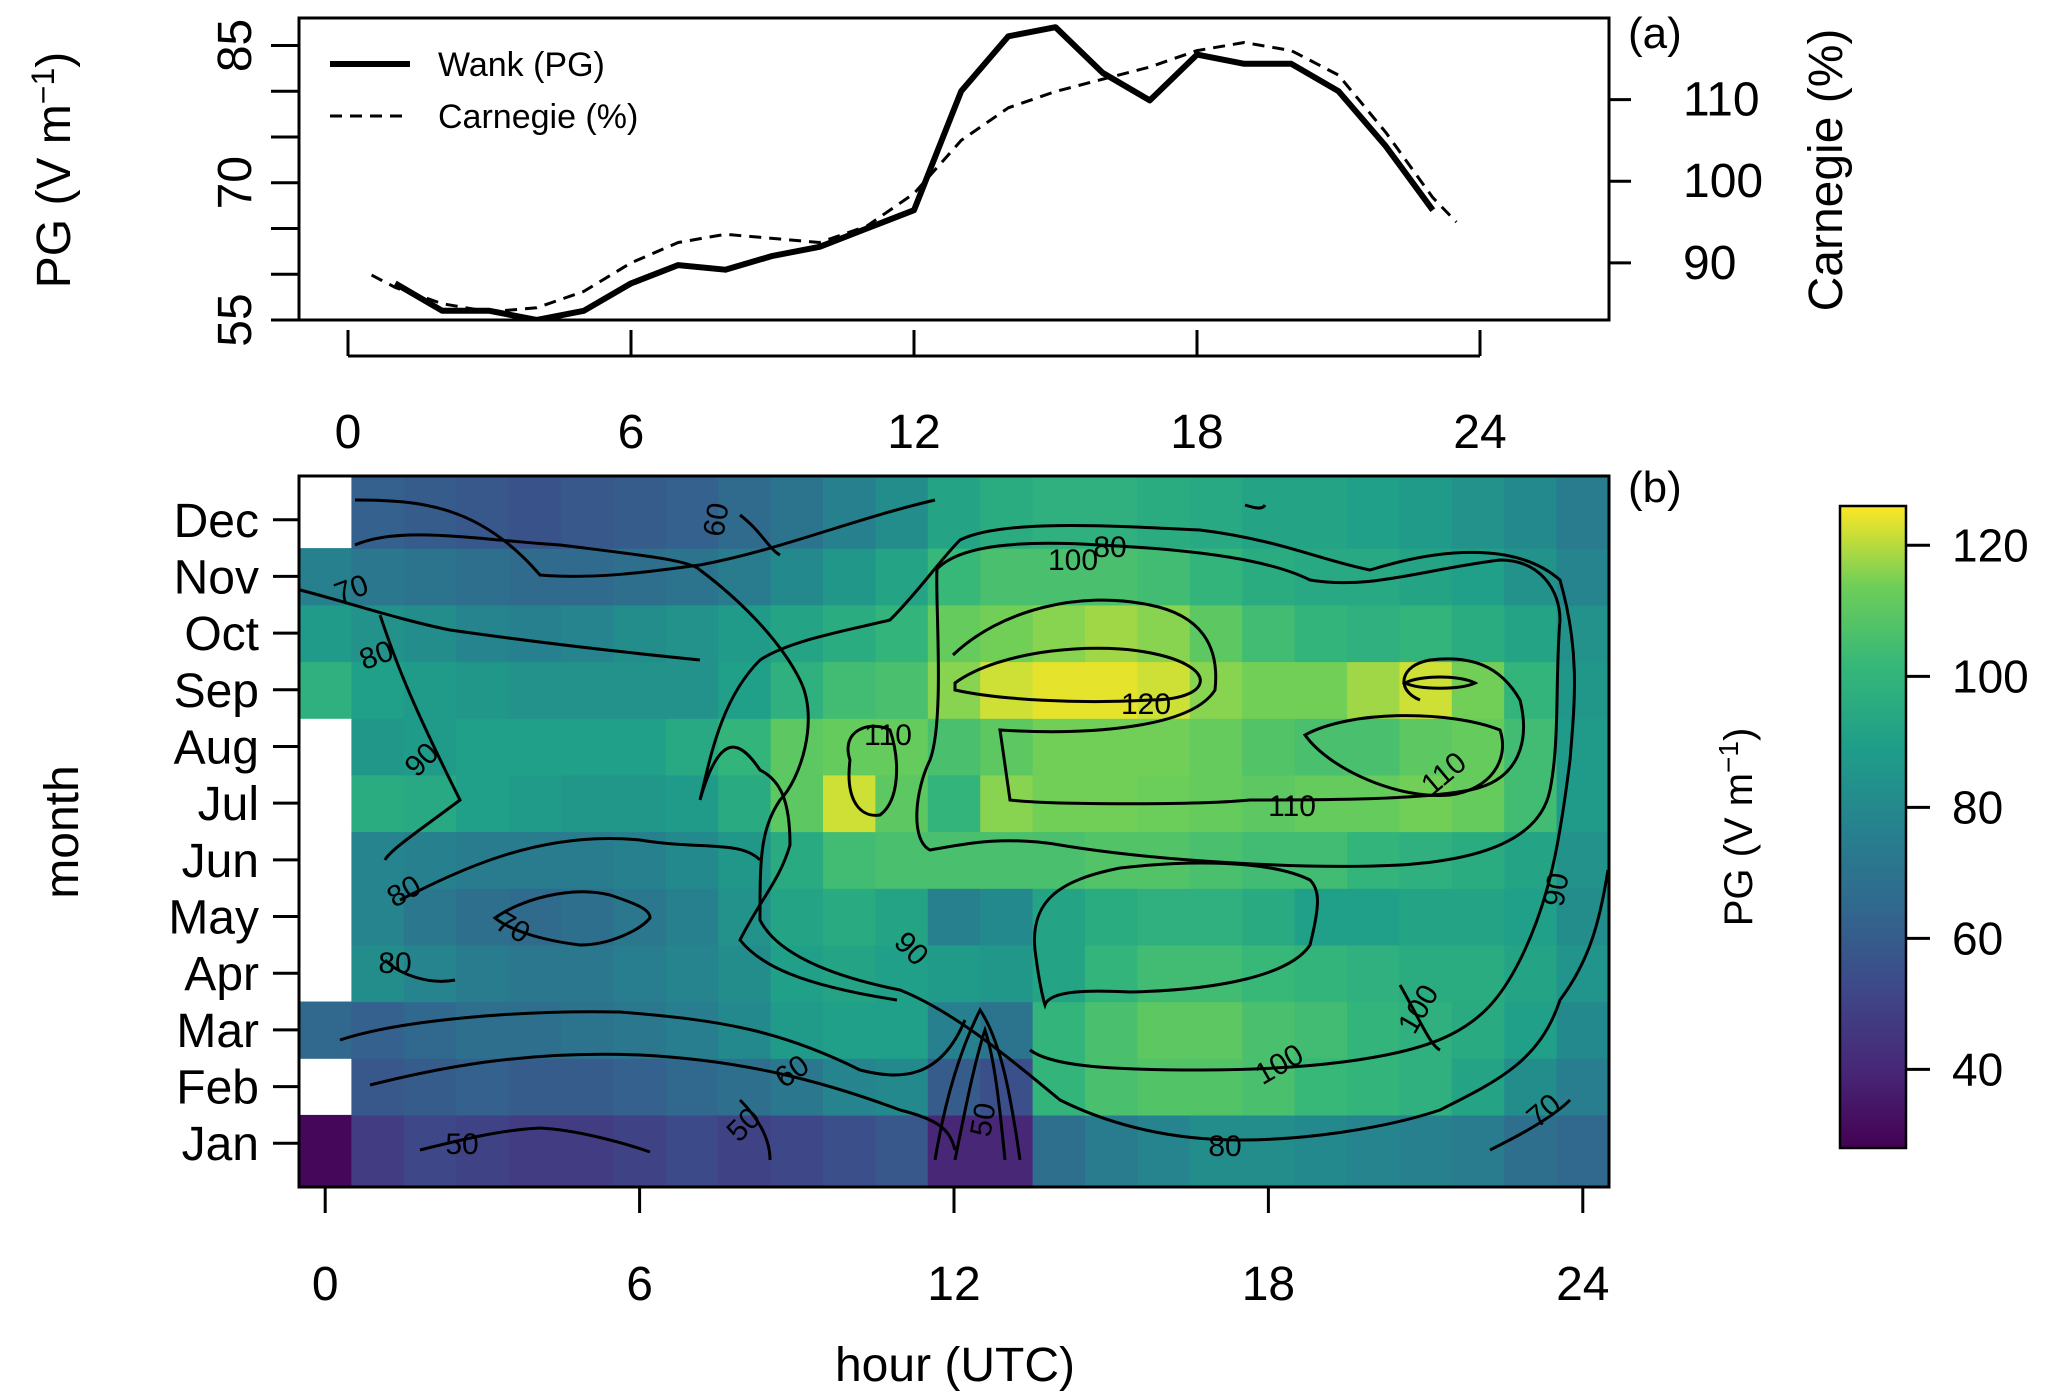 The height and width of the screenshot is (1398, 2067). What do you see at coordinates (1479, 432) in the screenshot?
I see `panel-a-x-tick-label: 24` at bounding box center [1479, 432].